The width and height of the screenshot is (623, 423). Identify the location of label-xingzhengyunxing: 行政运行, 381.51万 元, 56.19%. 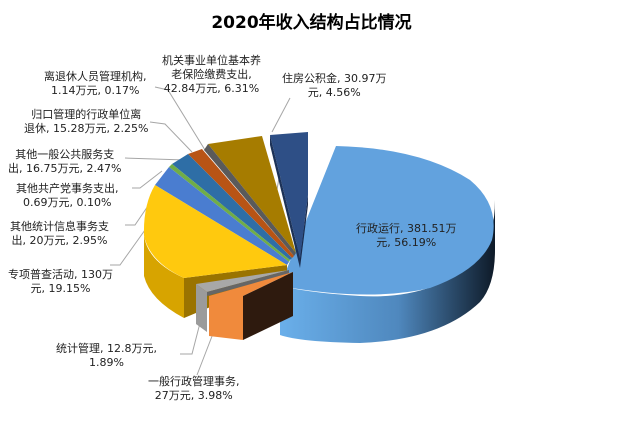
(406, 236).